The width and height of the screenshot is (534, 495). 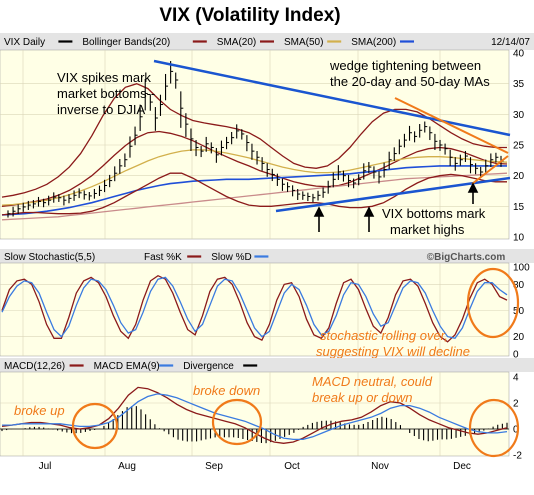 What do you see at coordinates (231, 257) in the screenshot?
I see `stochastic-legend-item-2: Slow %D` at bounding box center [231, 257].